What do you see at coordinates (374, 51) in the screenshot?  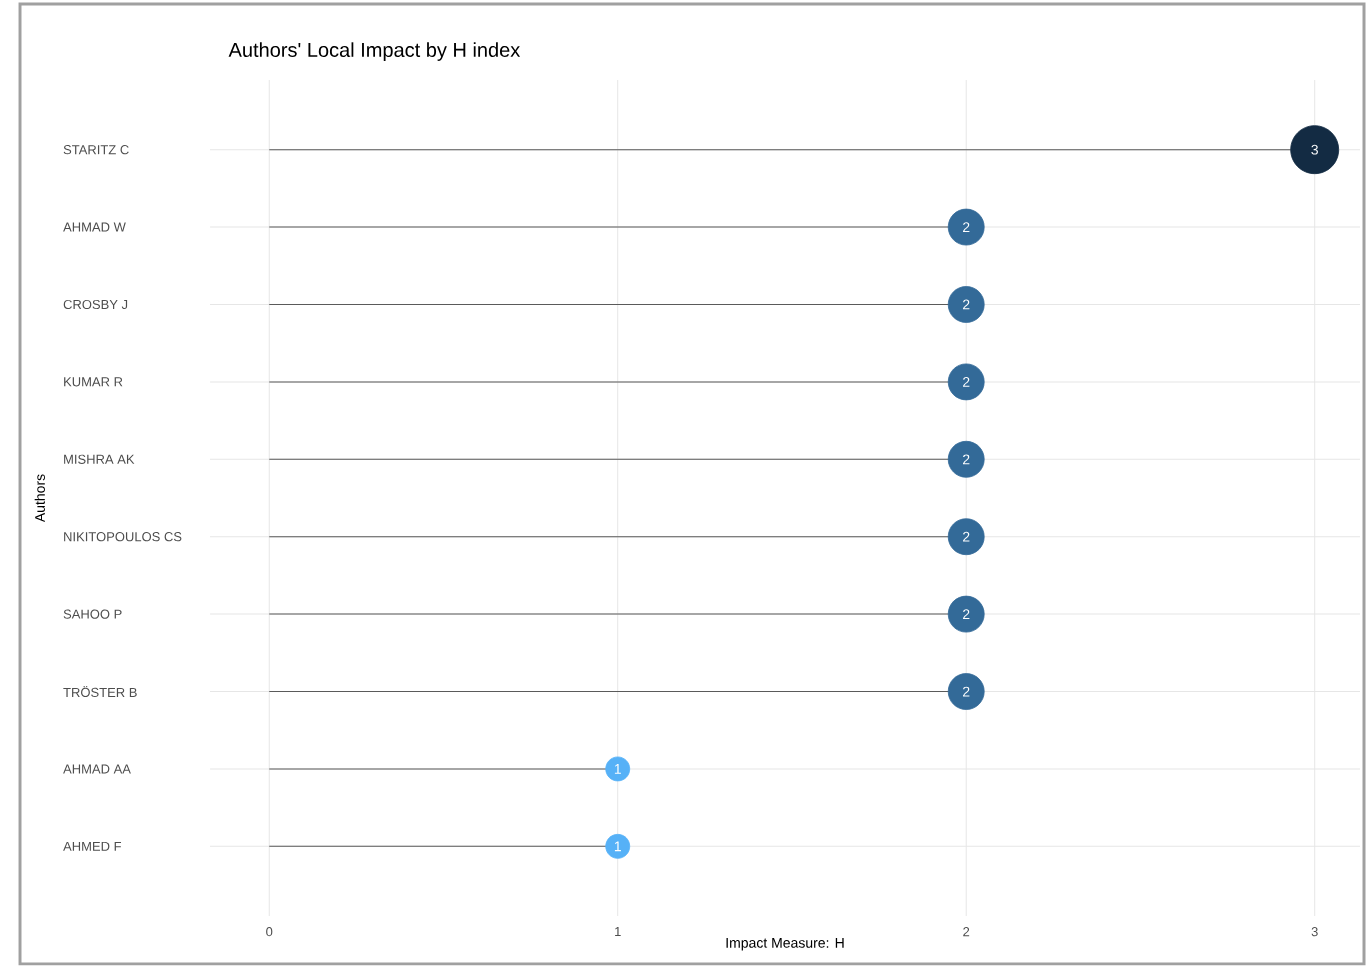 I see `chart-title: Authors' Local Impact by H index` at bounding box center [374, 51].